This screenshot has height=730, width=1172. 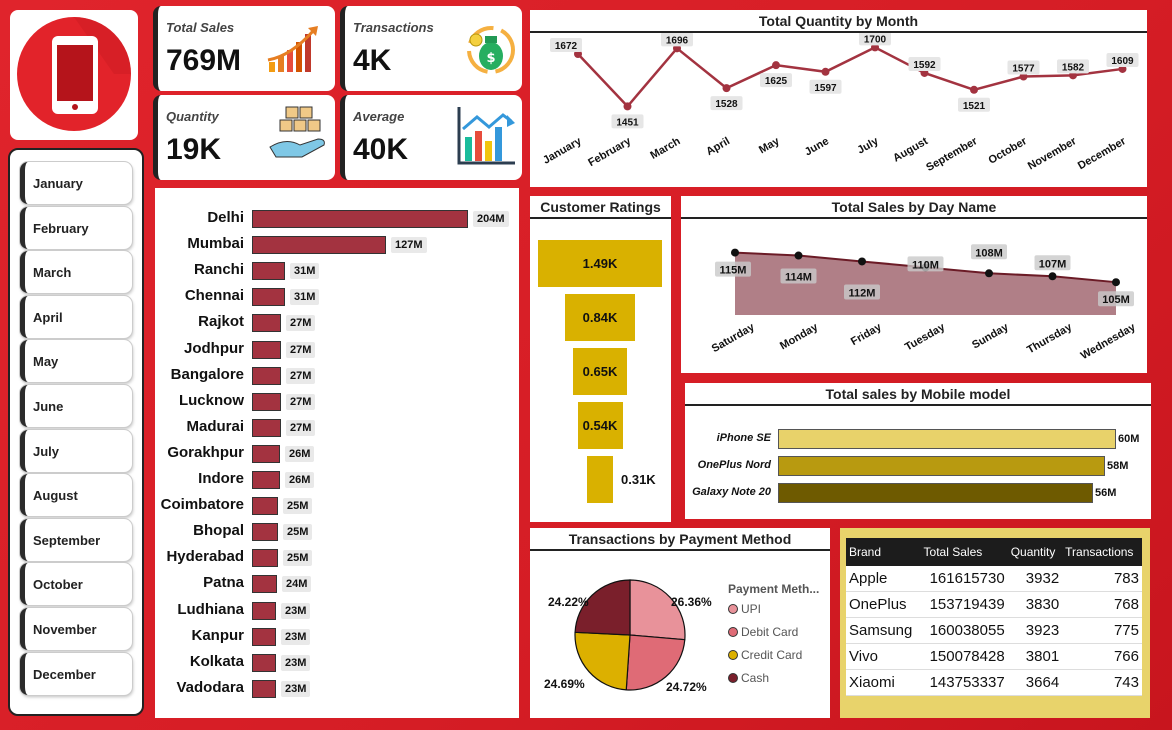 What do you see at coordinates (1052, 154) in the screenshot?
I see `x-tick-label: November` at bounding box center [1052, 154].